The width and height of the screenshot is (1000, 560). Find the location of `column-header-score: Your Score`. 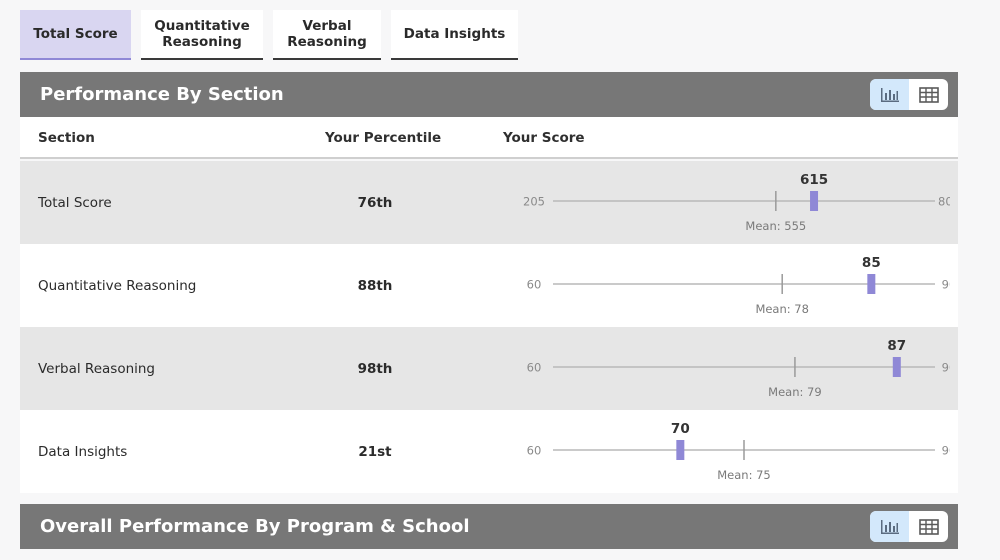

column-header-score: Your Score is located at coordinates (544, 138).